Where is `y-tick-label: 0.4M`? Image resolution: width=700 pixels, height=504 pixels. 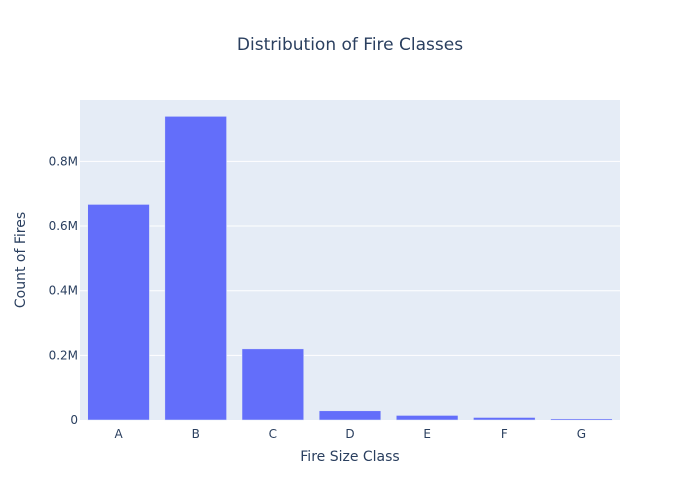
y-tick-label: 0.4M is located at coordinates (63, 291).